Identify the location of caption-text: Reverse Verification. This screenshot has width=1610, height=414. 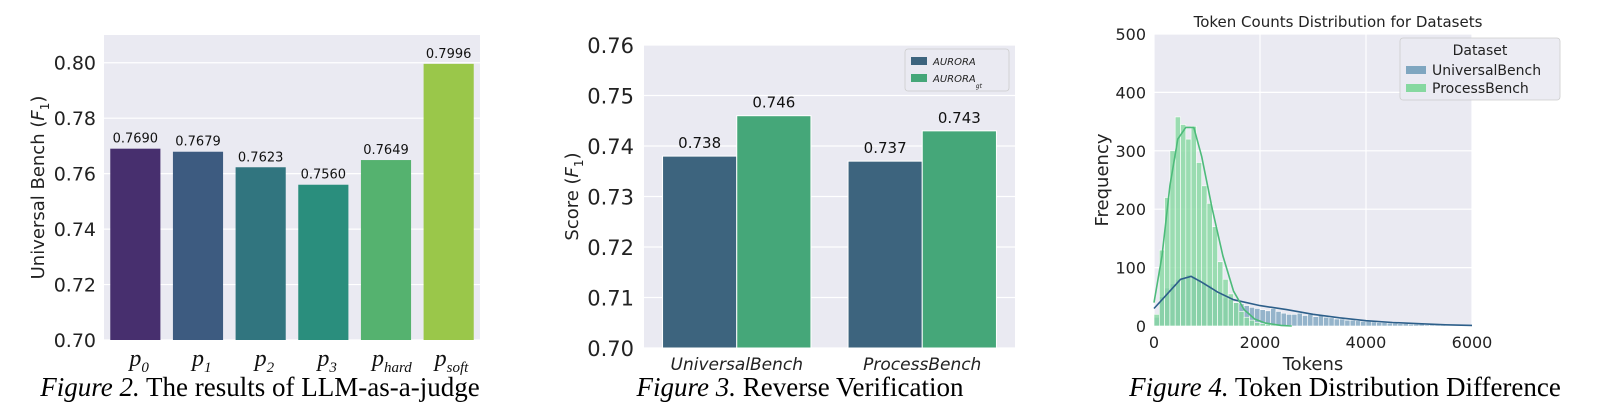
(853, 387).